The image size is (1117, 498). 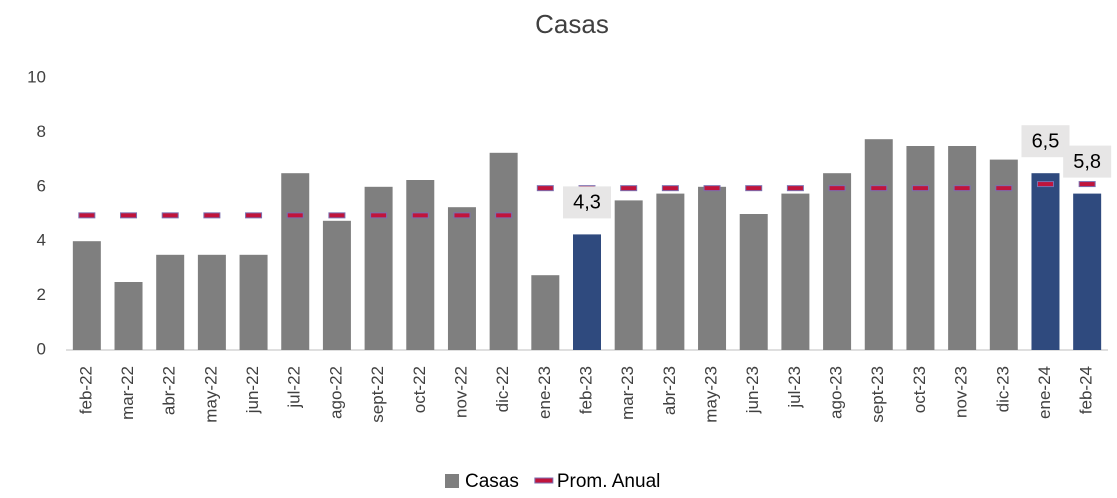 I want to click on value-label: 5,8, so click(x=1087, y=162).